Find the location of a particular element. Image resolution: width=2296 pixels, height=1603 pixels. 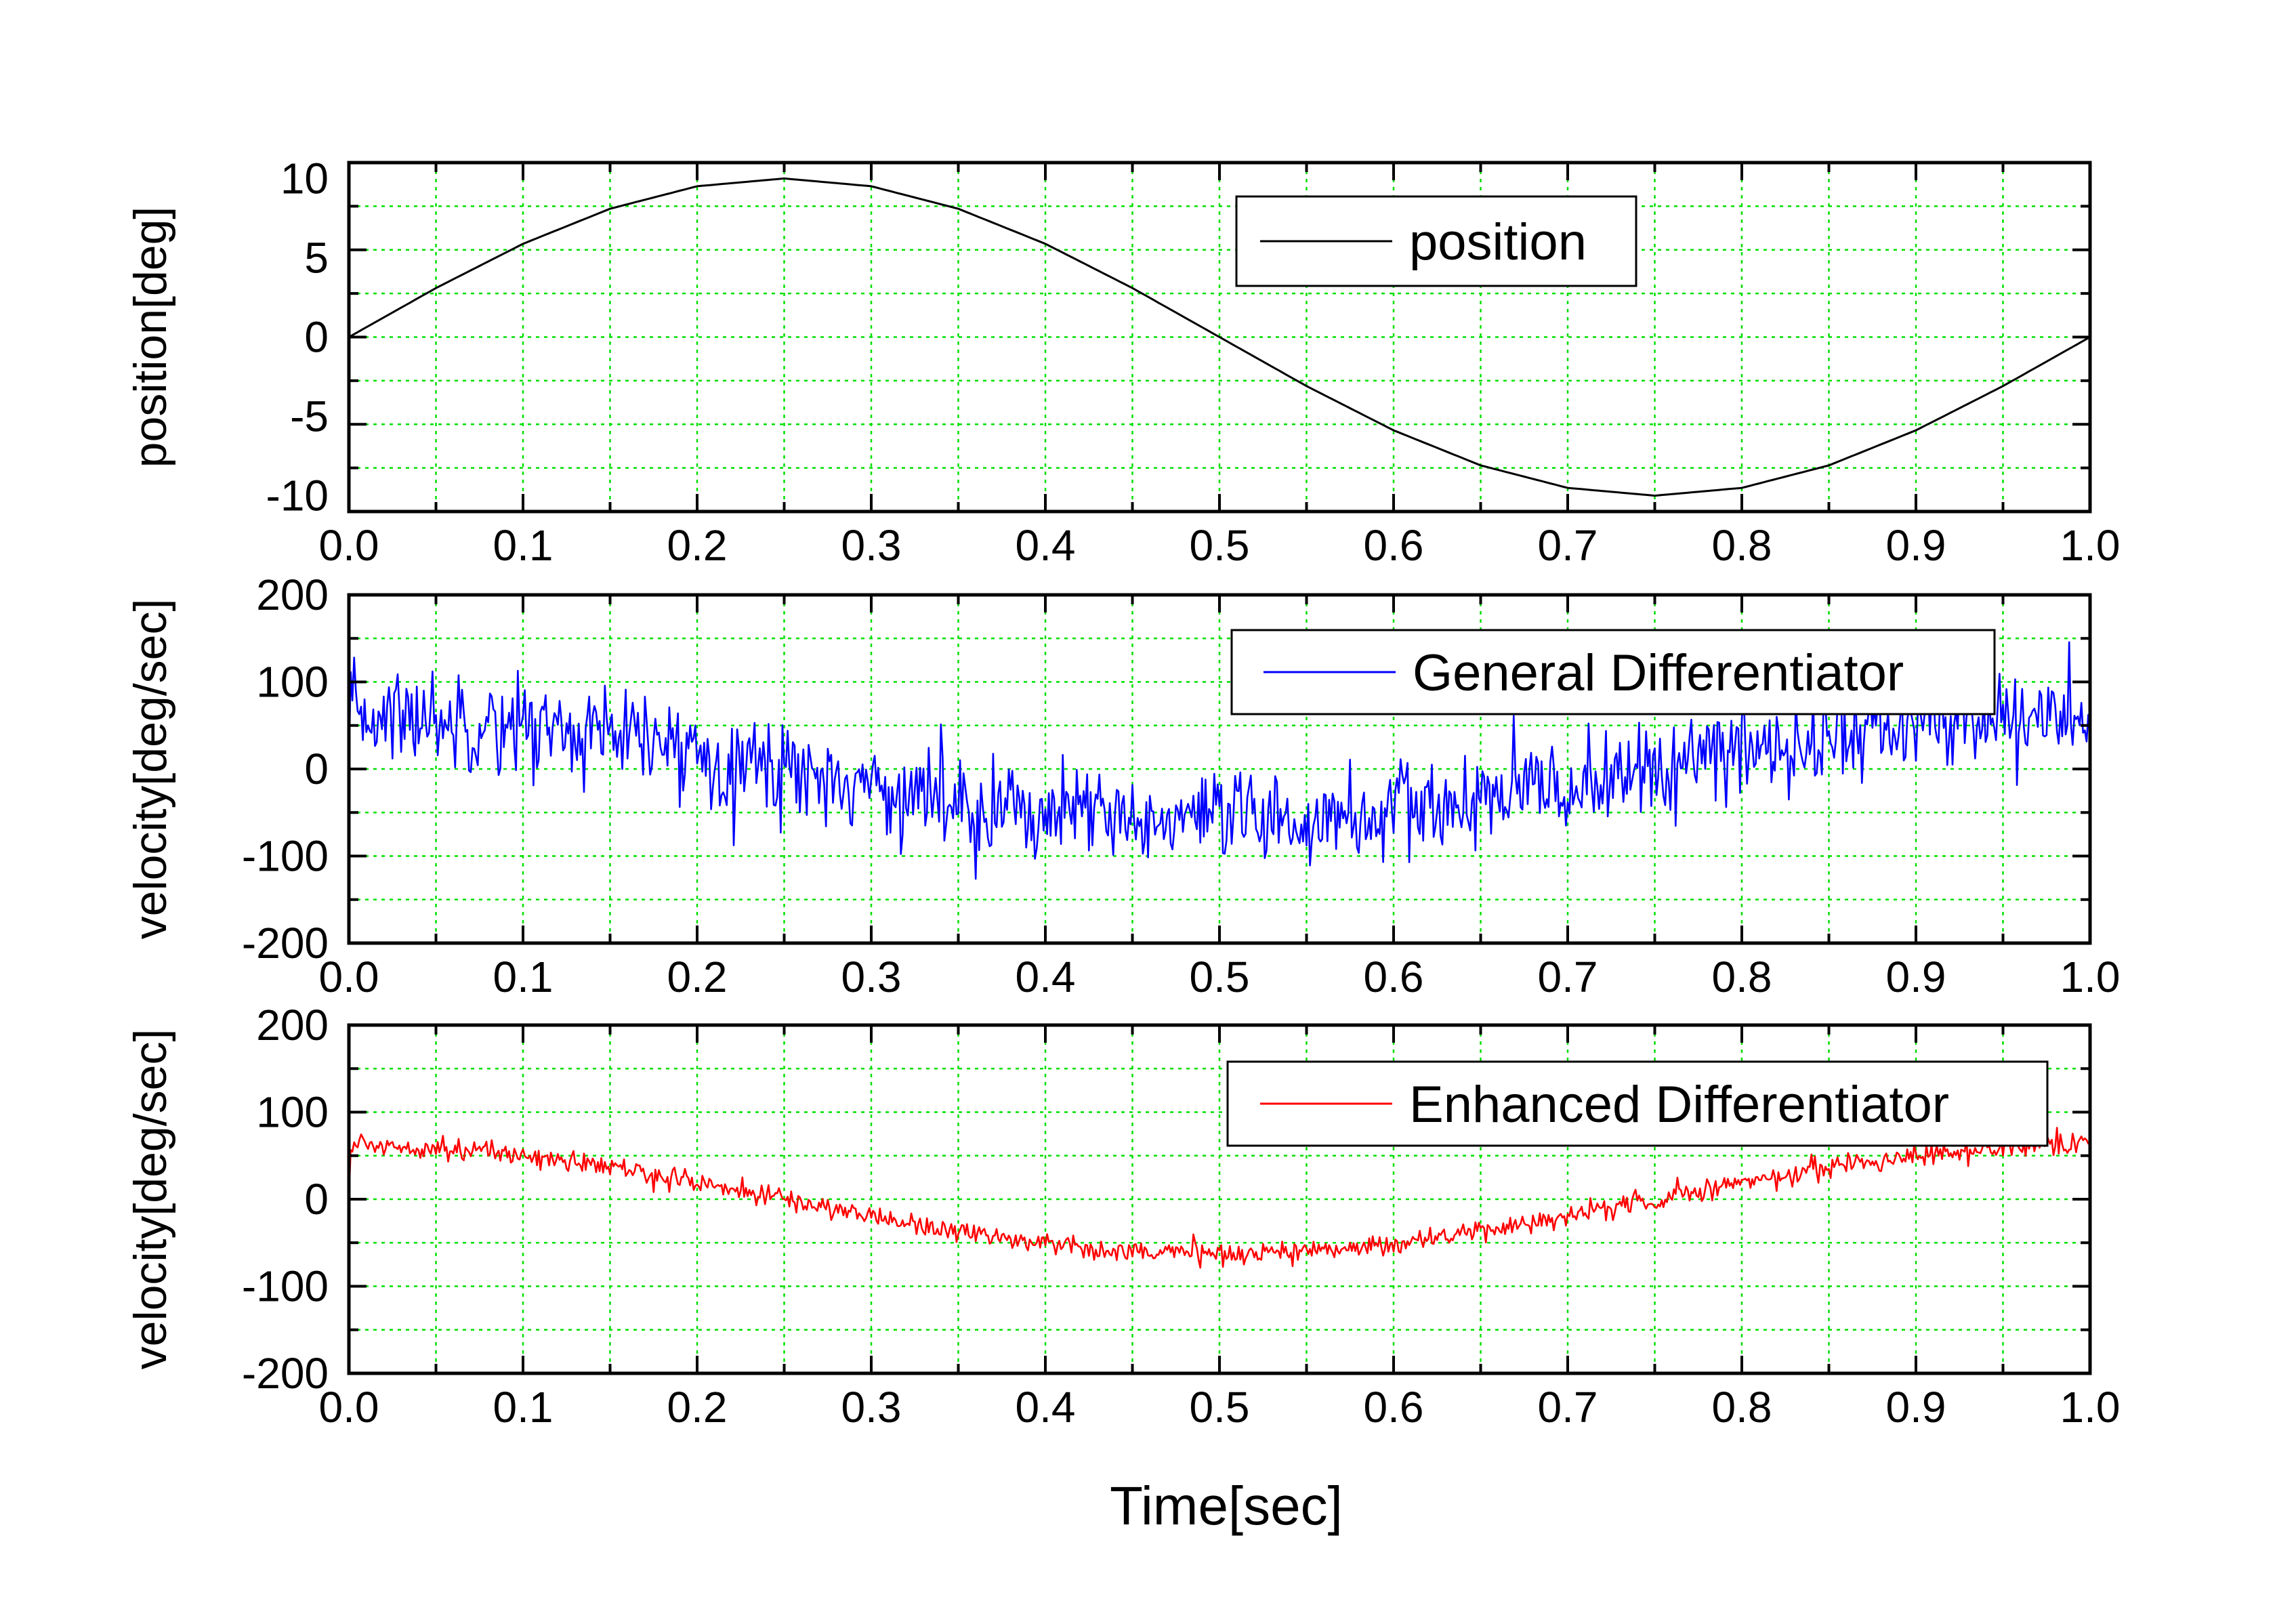

legend: position is located at coordinates (1436, 241).